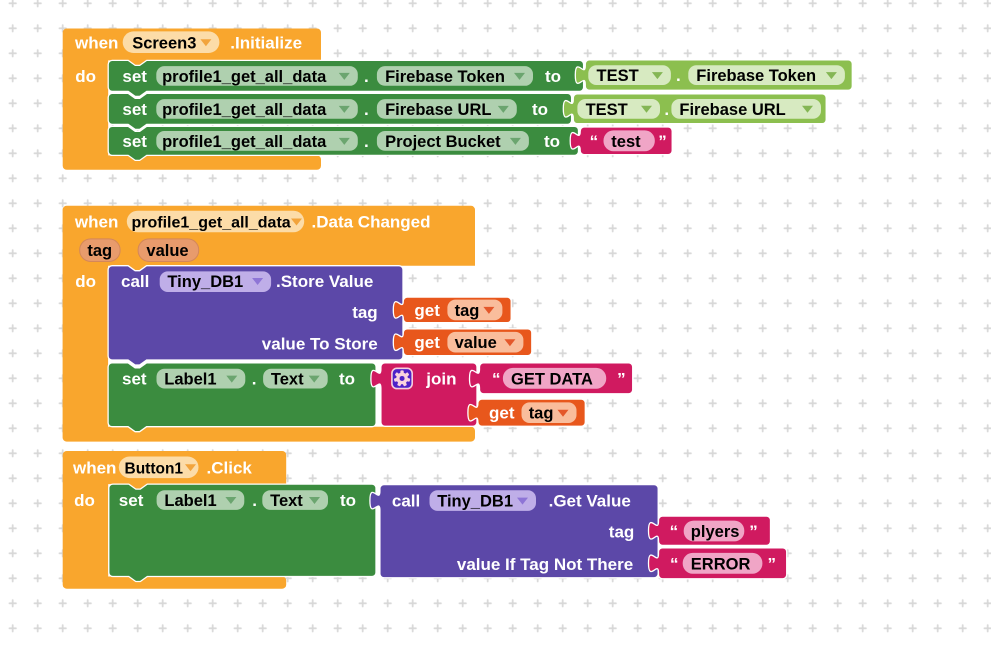 Image resolution: width=991 pixels, height=648 pixels. What do you see at coordinates (545, 564) in the screenshot?
I see `svg-text: value If Tag Not There` at bounding box center [545, 564].